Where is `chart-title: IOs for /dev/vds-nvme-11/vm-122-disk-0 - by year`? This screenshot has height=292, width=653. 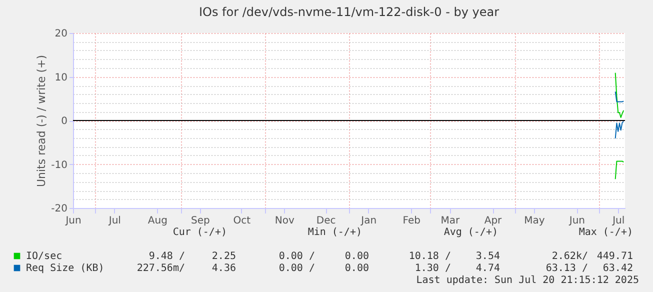
chart-title: IOs for /dev/vds-nvme-11/vm-122-disk-0 - by year is located at coordinates (349, 12).